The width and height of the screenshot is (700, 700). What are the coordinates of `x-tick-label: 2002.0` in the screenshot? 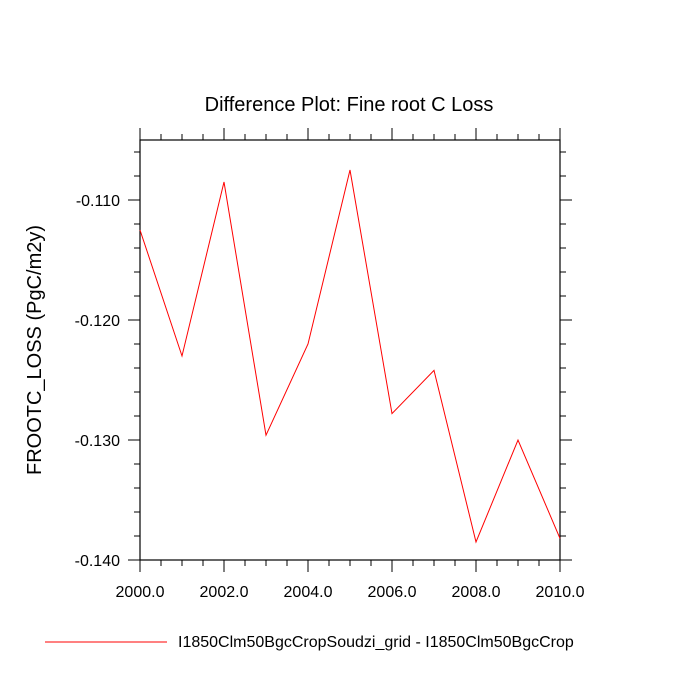 It's located at (224, 592).